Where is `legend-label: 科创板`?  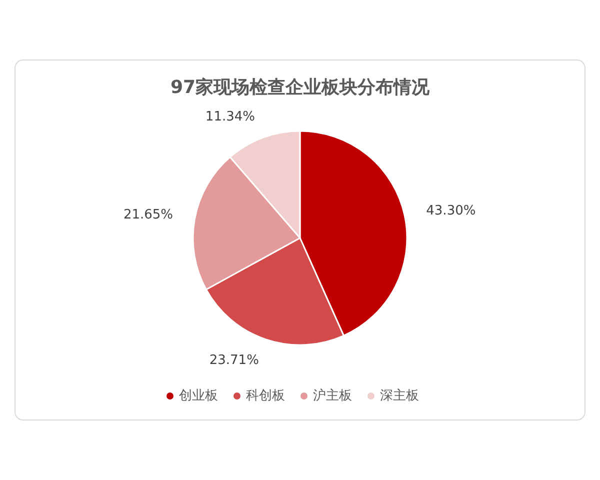 legend-label: 科创板 is located at coordinates (265, 396).